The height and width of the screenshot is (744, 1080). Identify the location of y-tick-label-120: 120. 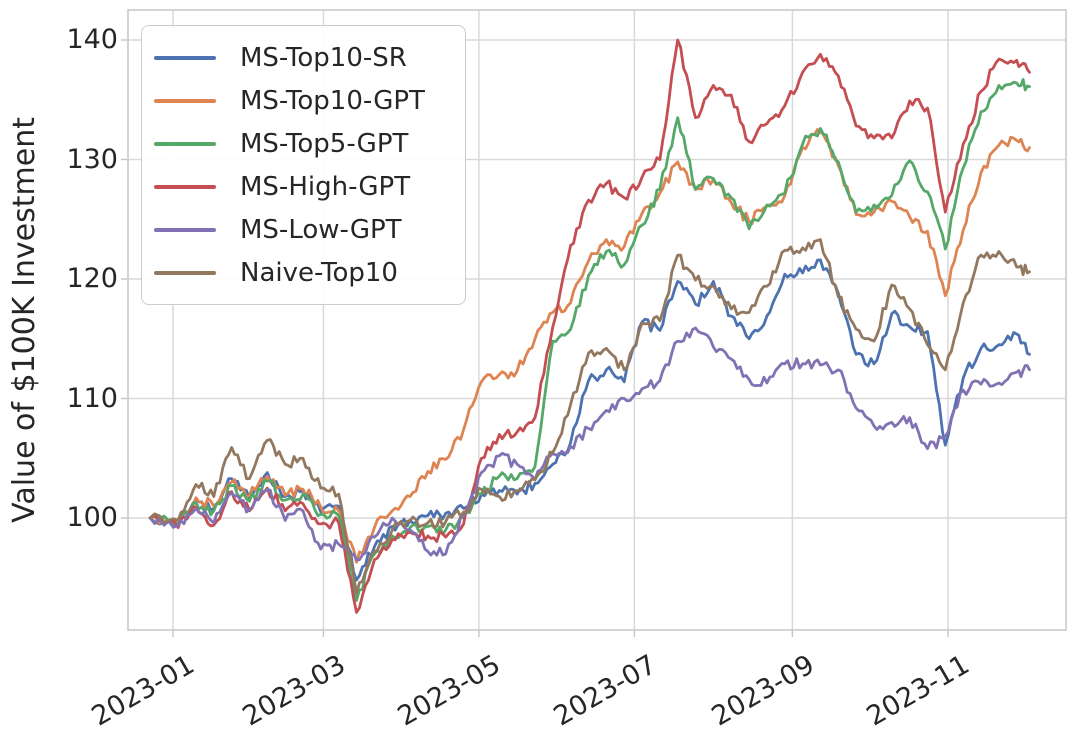
(92, 278).